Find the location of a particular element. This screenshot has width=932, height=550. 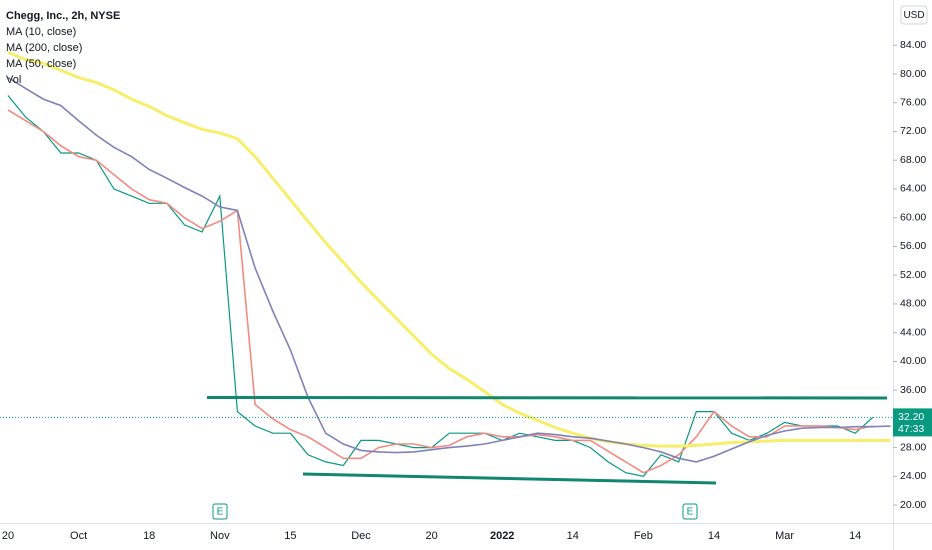

legend-entry: MA (200, close) is located at coordinates (44, 48).